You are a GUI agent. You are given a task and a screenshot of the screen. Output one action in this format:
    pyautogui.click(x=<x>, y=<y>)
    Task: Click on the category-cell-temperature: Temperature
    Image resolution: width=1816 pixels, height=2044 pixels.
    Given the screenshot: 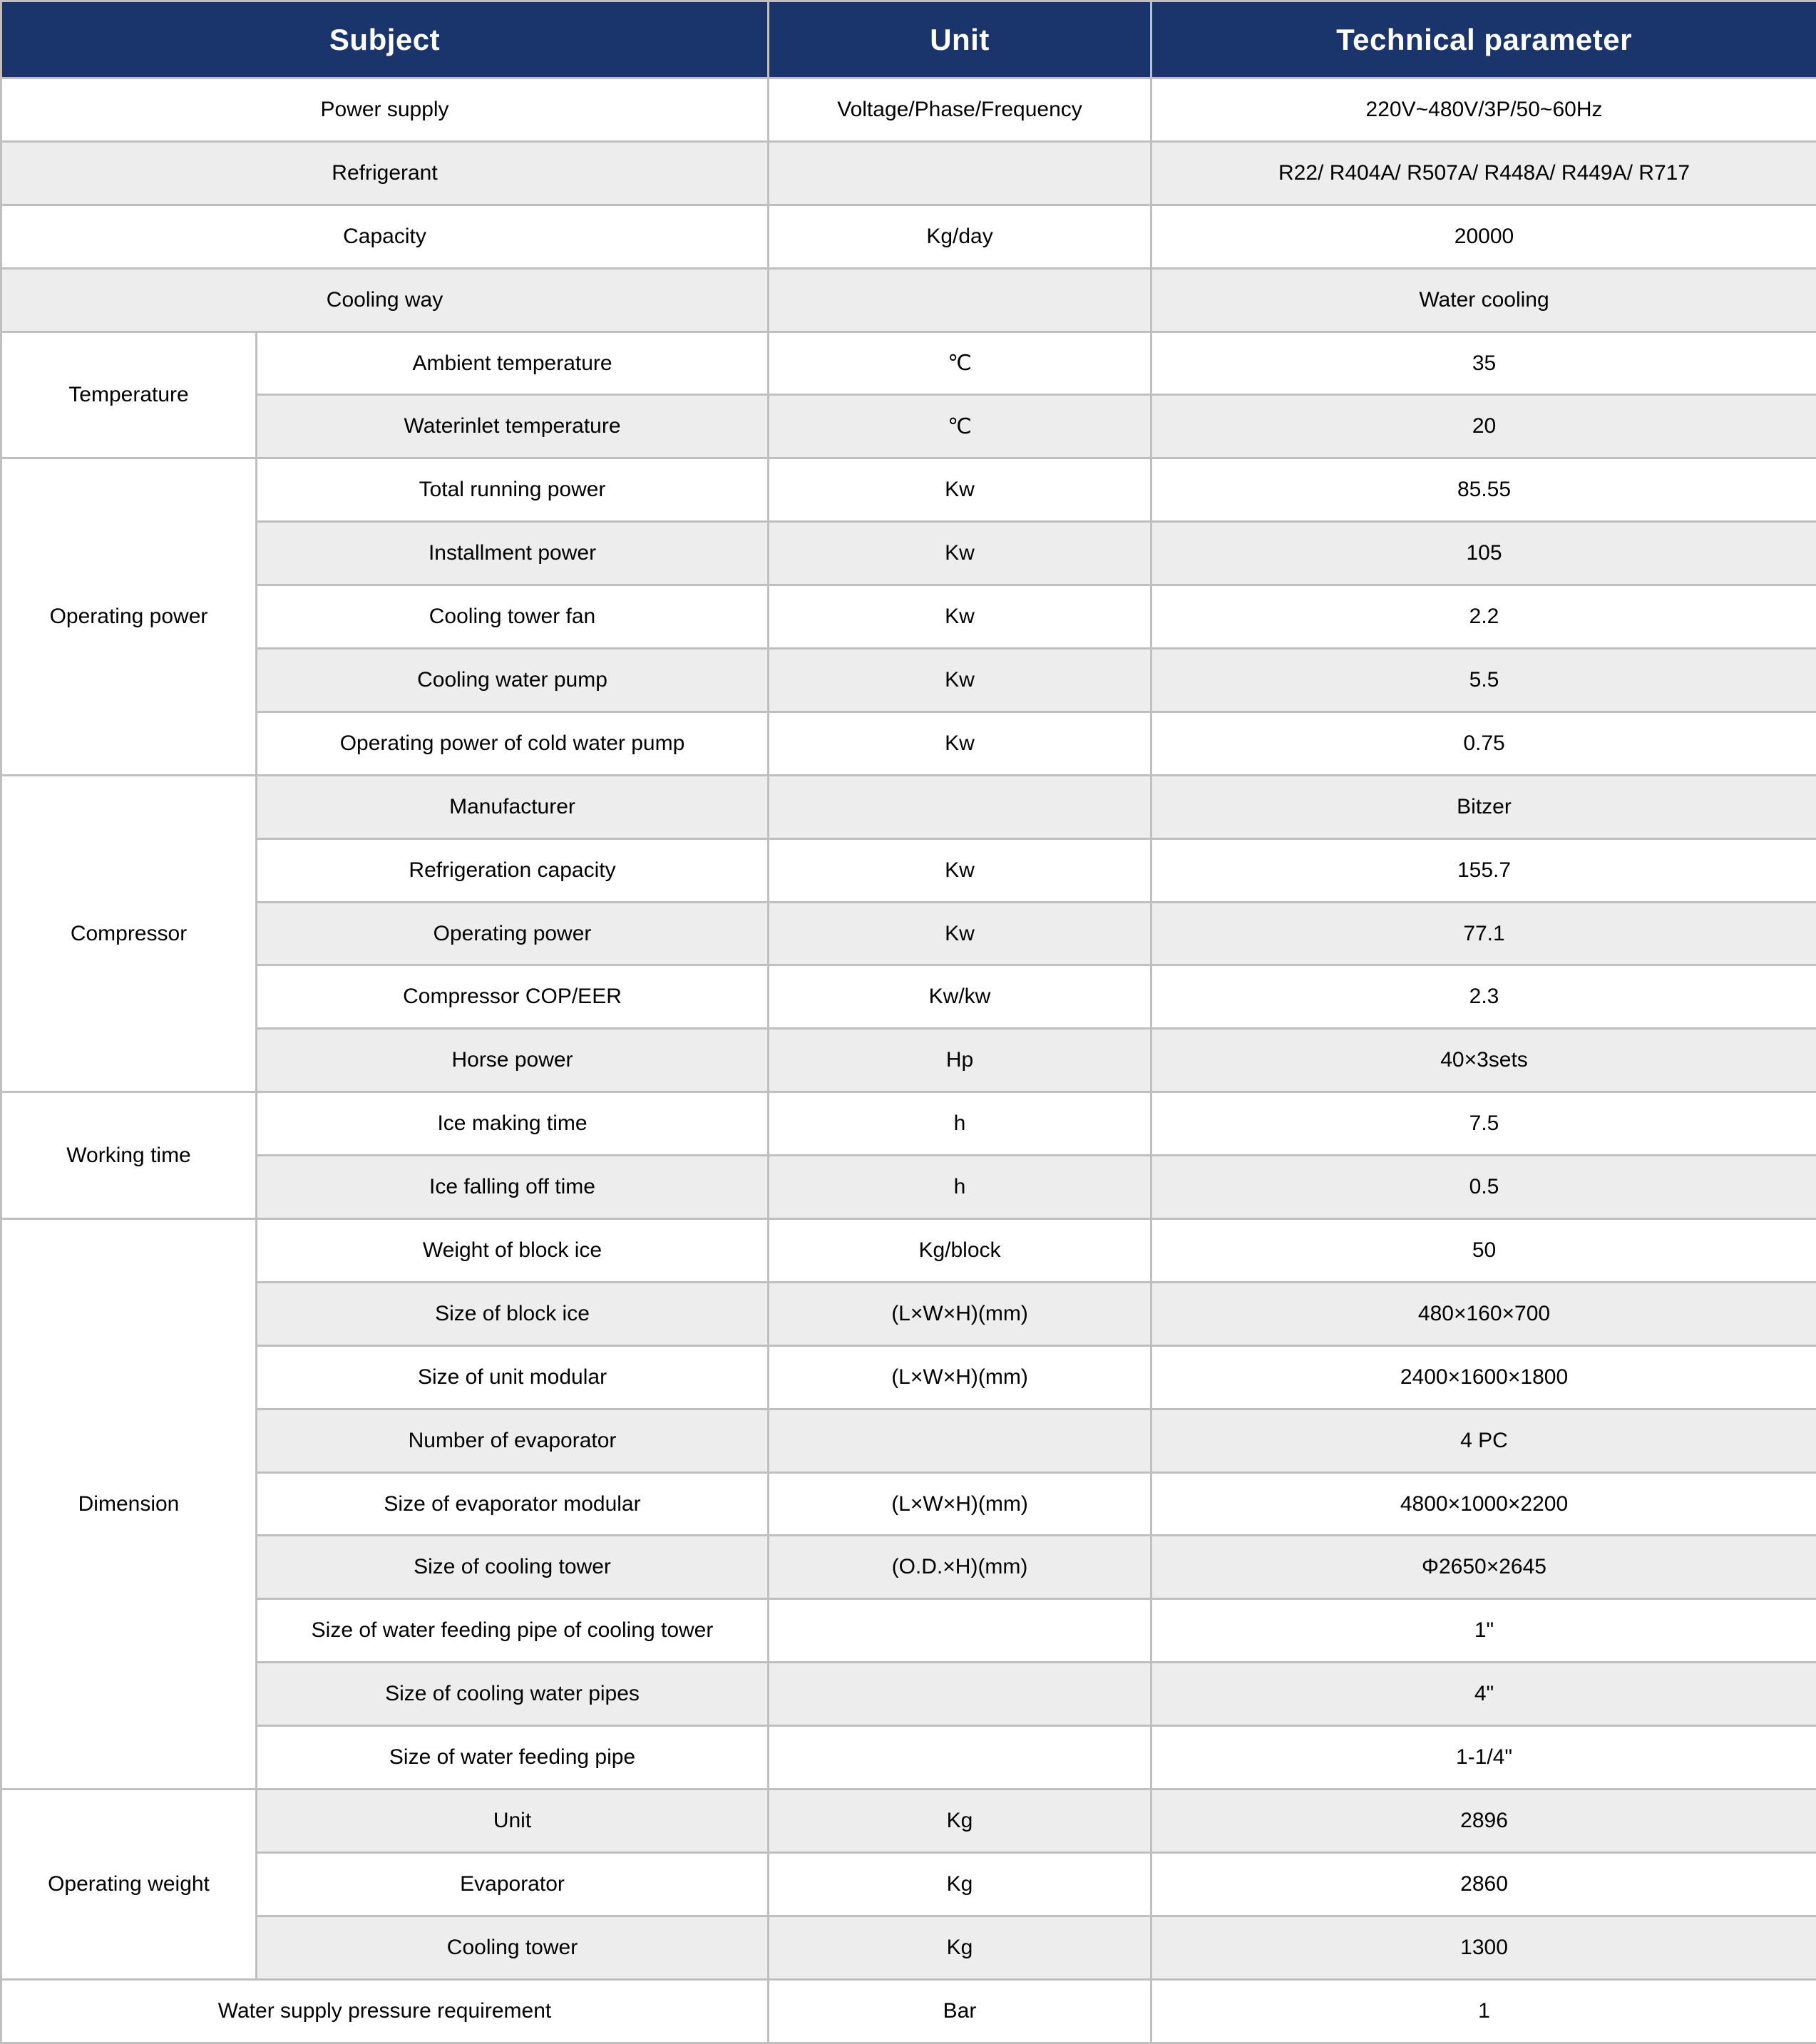 What is the action you would take?
    pyautogui.click(x=129, y=395)
    